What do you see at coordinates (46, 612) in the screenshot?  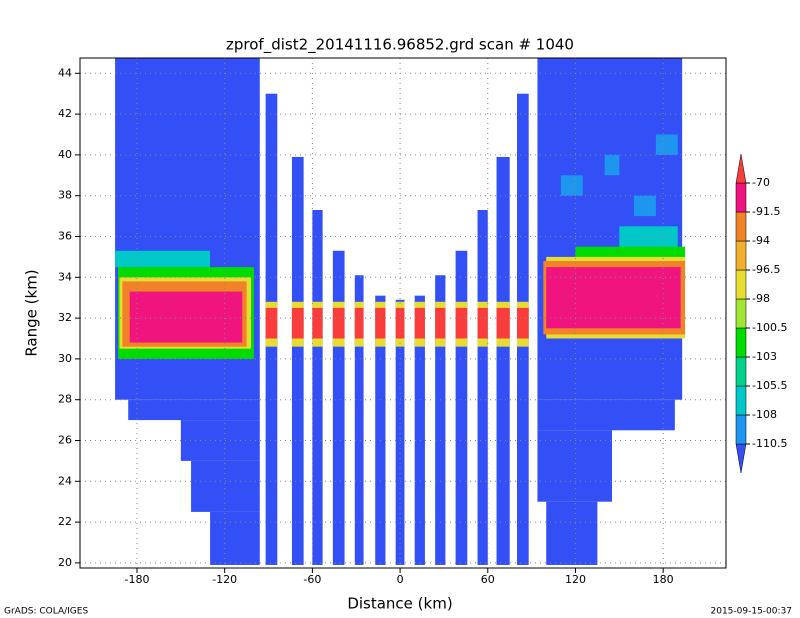 I see `footer-left: GrADS: COLA/IGES` at bounding box center [46, 612].